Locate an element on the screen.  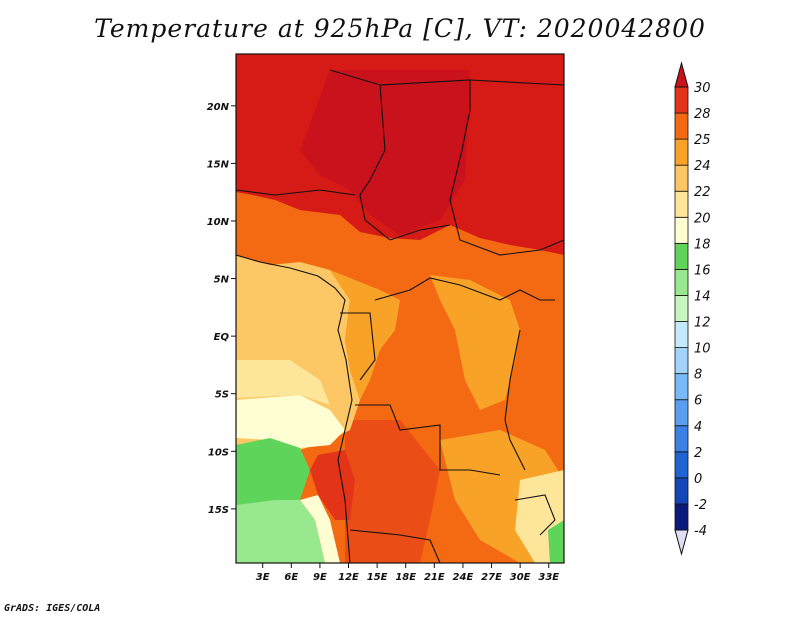
x-tick-label: 27E is located at coordinates (491, 577).